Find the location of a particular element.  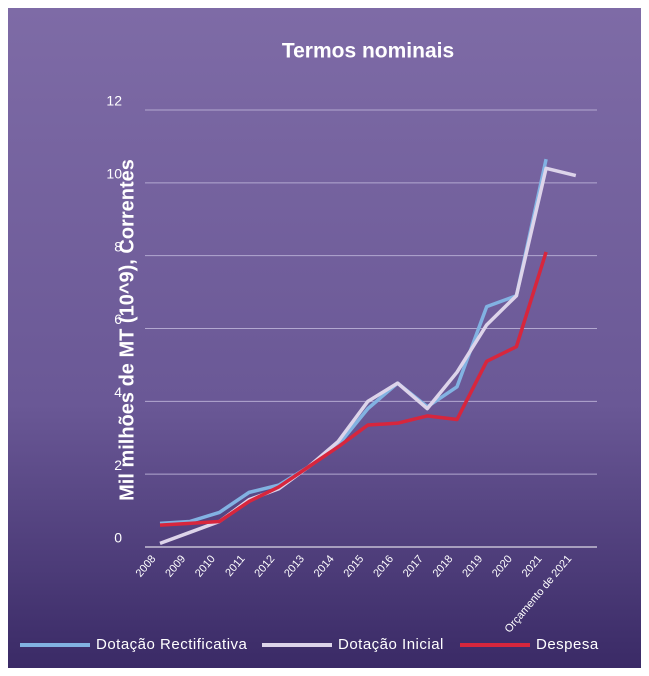

y-tick-label: 4 is located at coordinates (118, 392).